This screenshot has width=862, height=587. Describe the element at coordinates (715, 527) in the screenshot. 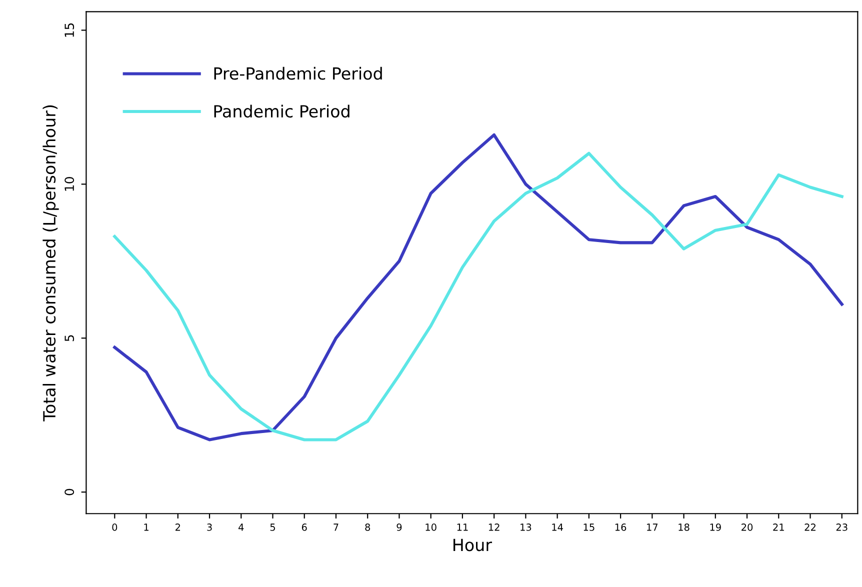

I see `x-tick-label: 19` at that location.